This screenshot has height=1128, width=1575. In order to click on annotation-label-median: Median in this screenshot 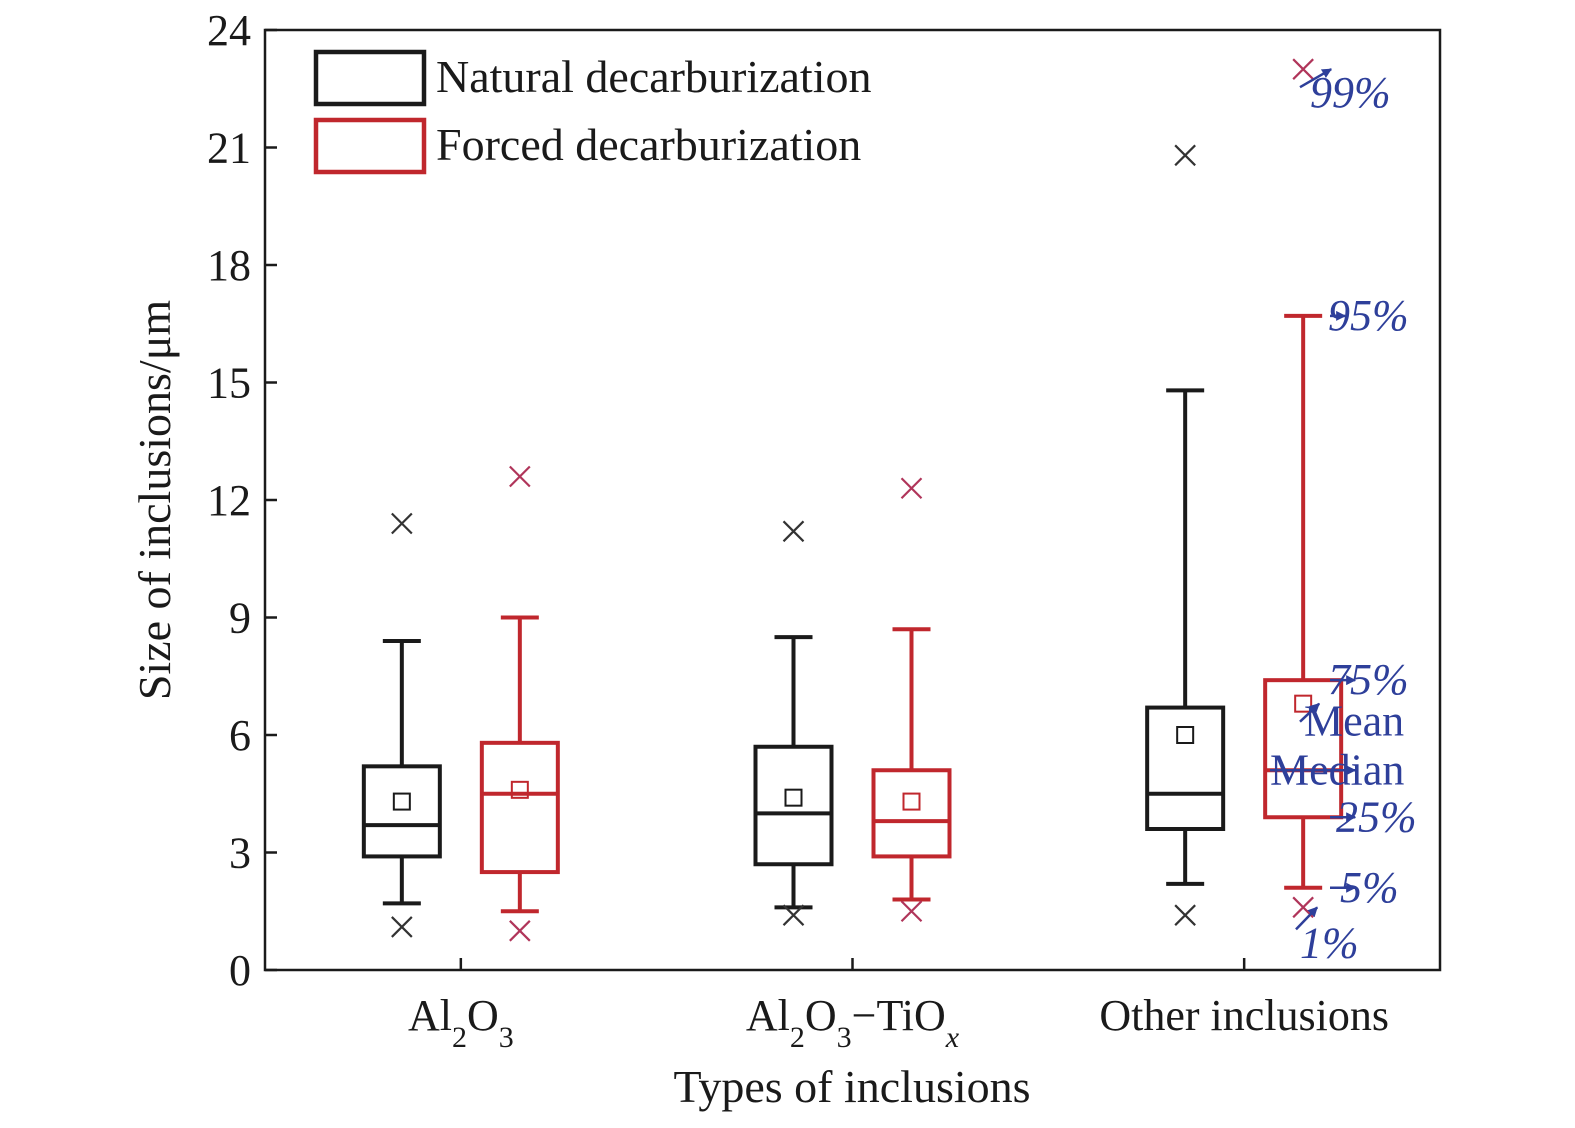, I will do `click(1337, 769)`.